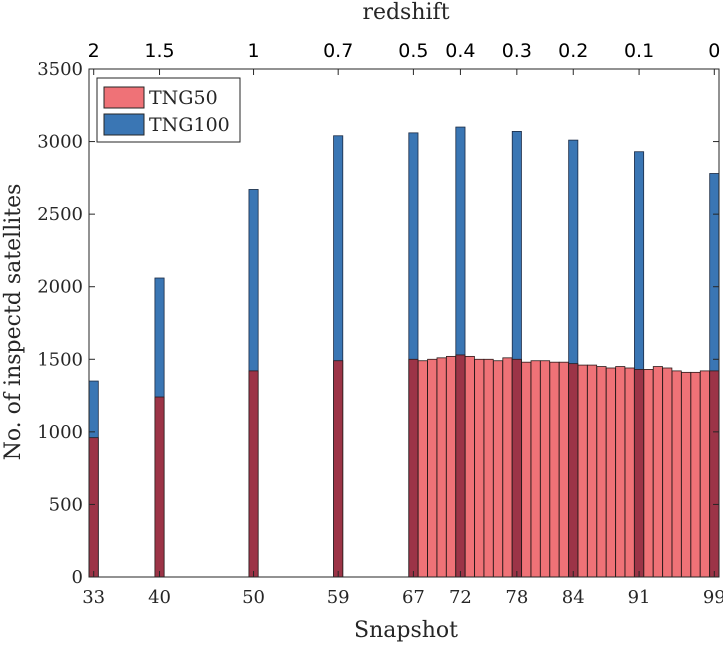  What do you see at coordinates (460, 51) in the screenshot?
I see `top-tick-label-0.4: 0.4` at bounding box center [460, 51].